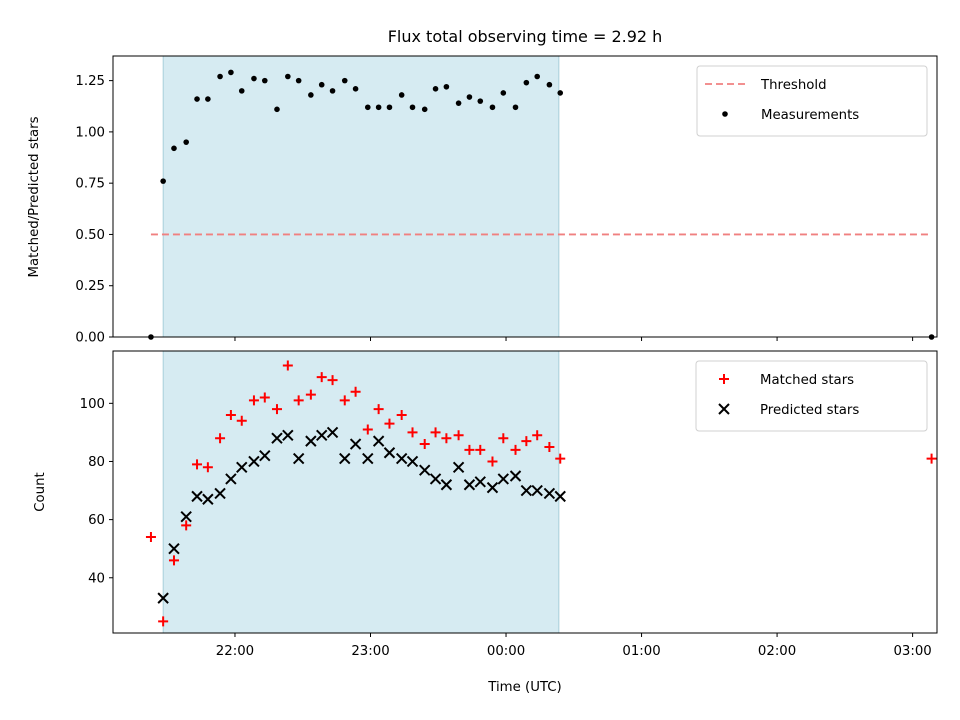 This screenshot has height=720, width=960. What do you see at coordinates (793, 85) in the screenshot?
I see `legend-label: Threshold` at bounding box center [793, 85].